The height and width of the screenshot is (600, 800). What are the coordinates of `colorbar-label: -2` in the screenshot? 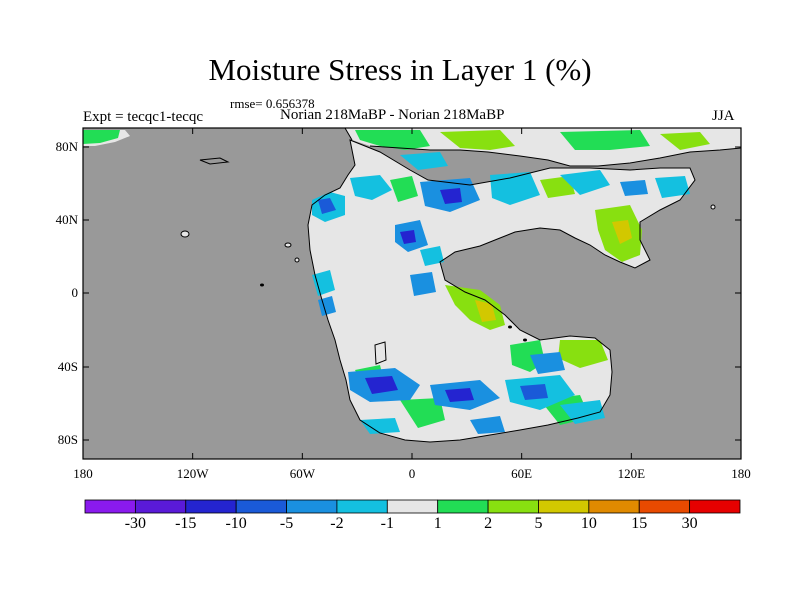 It's located at (337, 523).